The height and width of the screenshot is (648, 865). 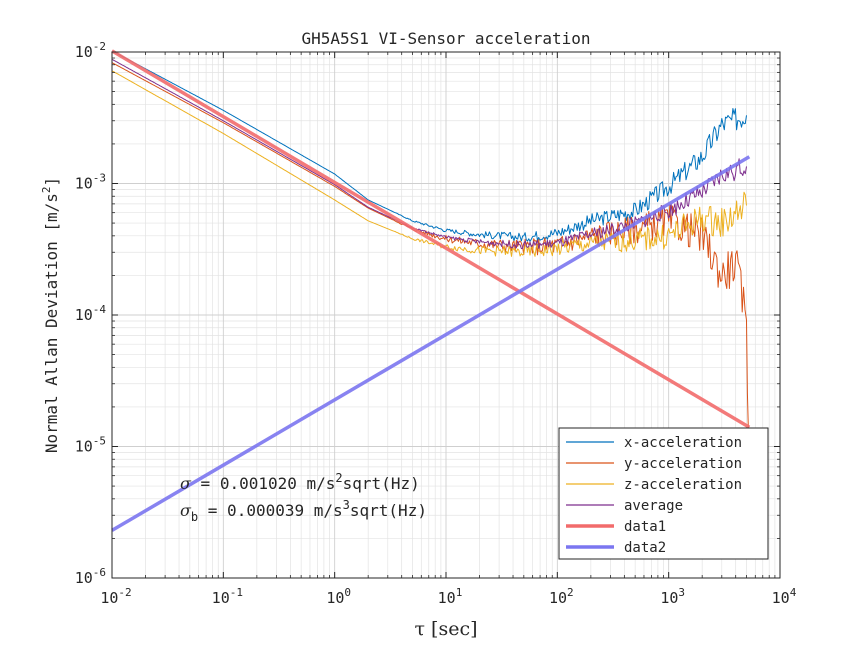 I want to click on x-tick-label: 10⁻², so click(x=115, y=596).